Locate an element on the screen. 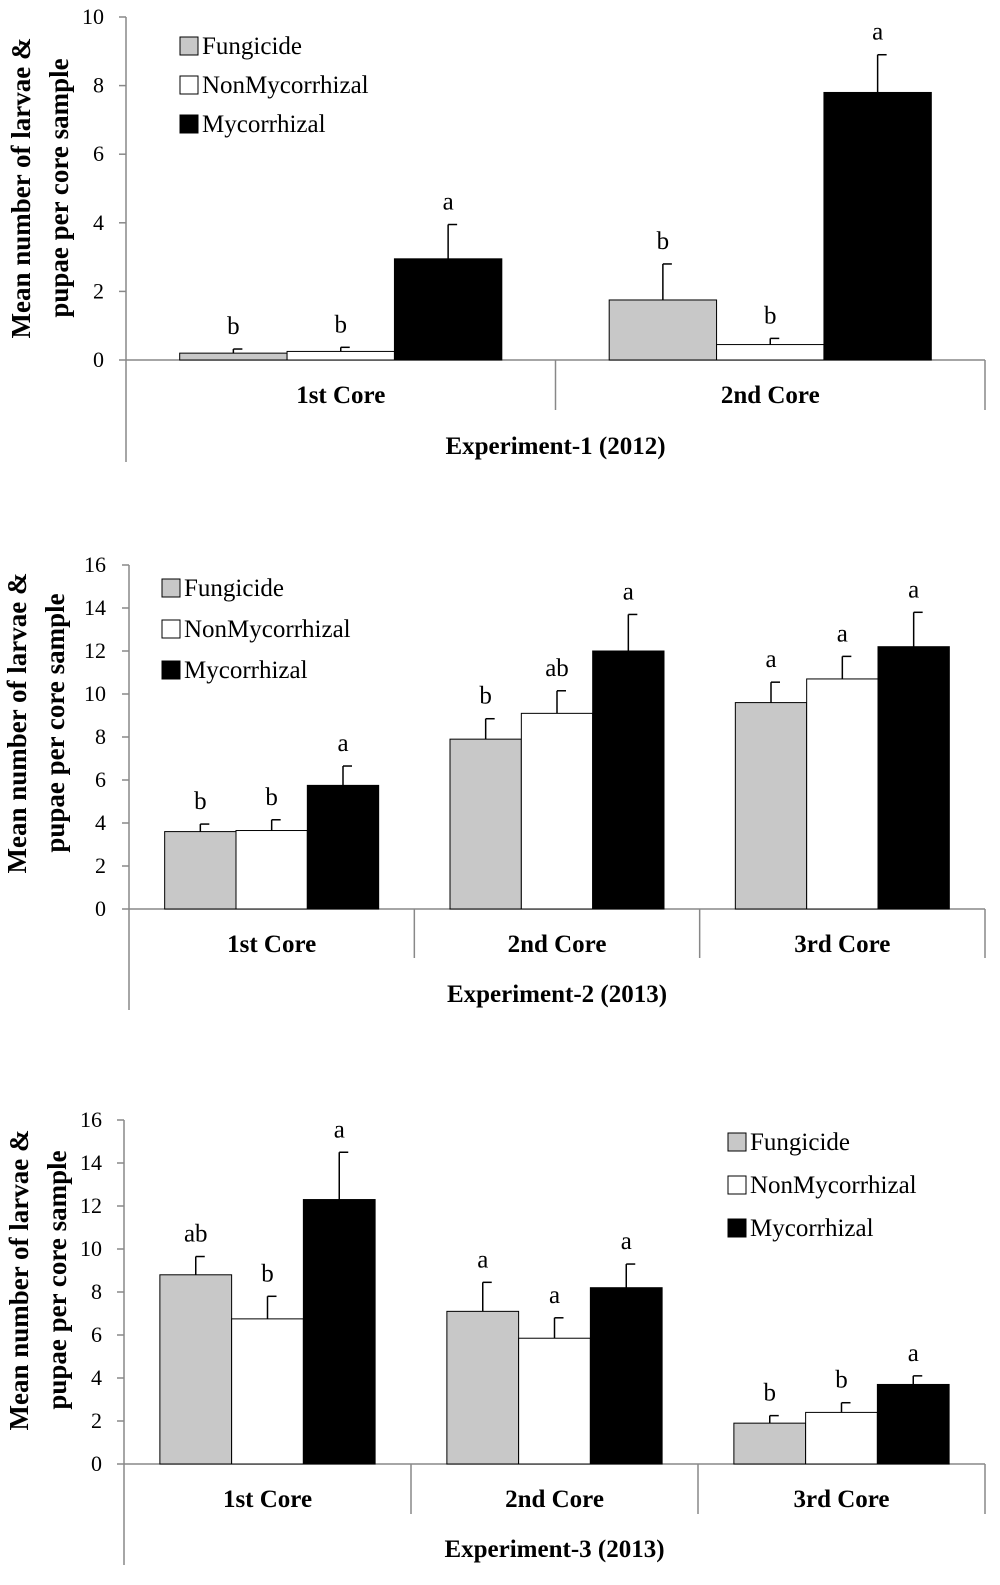  experiment-label: Experiment-3 (2013) is located at coordinates (554, 1549).